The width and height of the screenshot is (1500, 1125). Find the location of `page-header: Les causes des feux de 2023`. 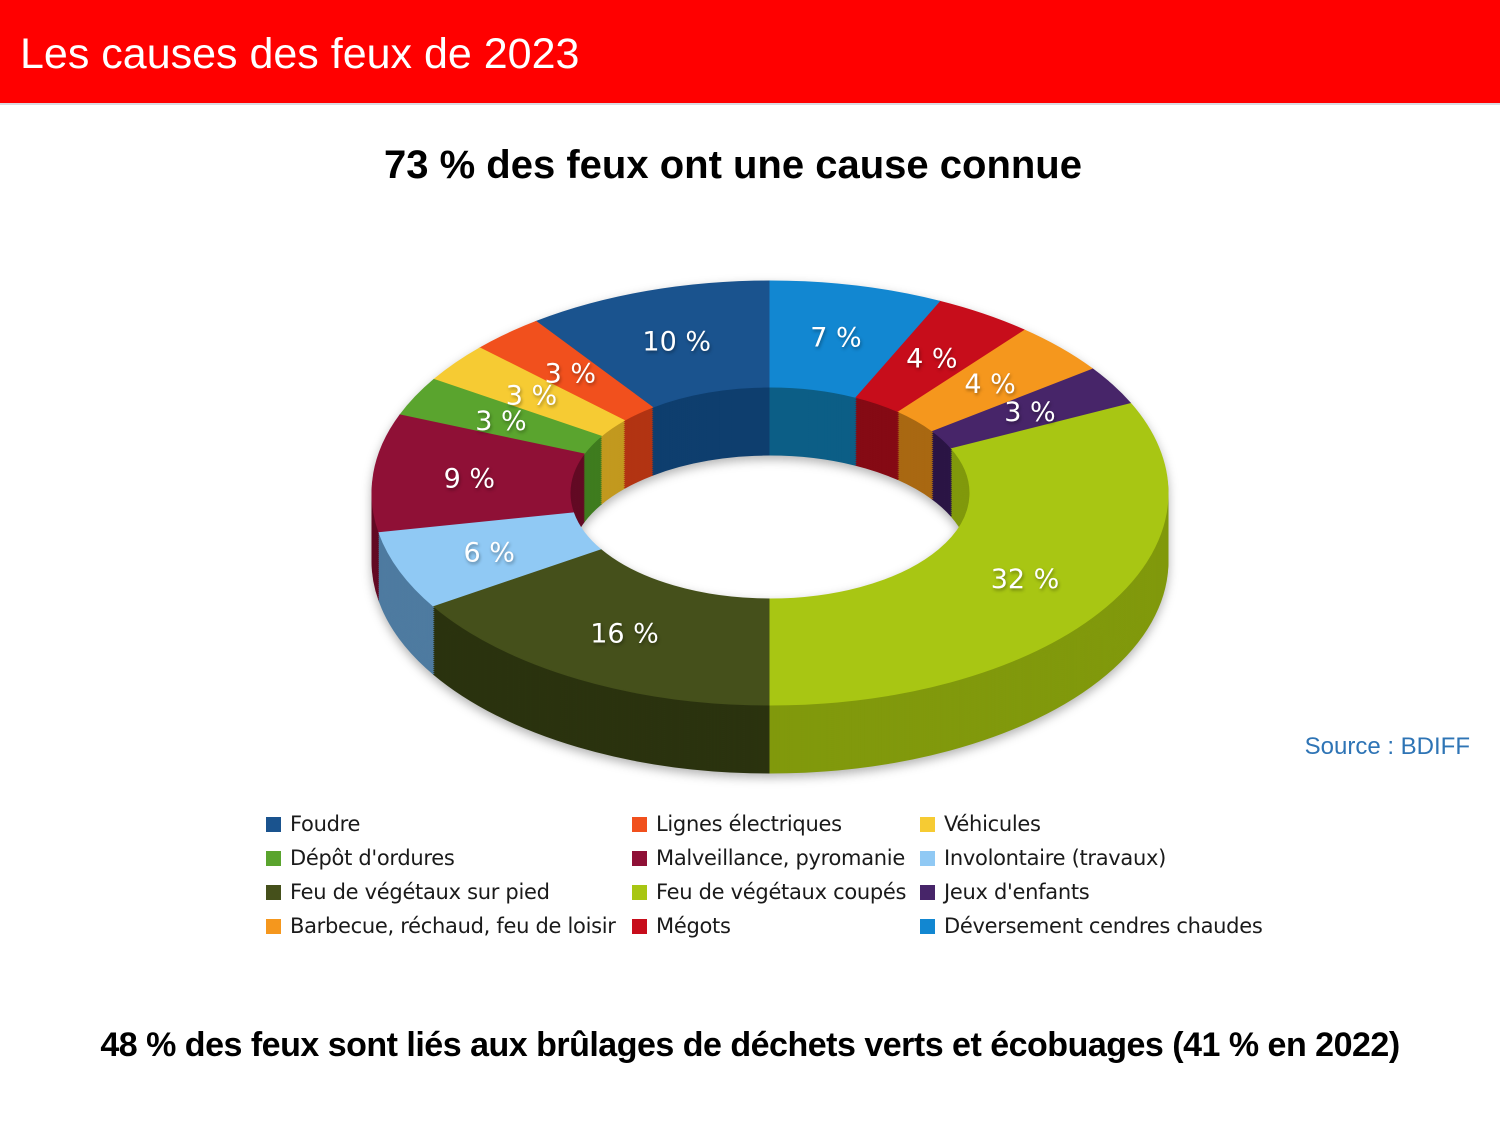

page-header: Les causes des feux de 2023 is located at coordinates (750, 51).